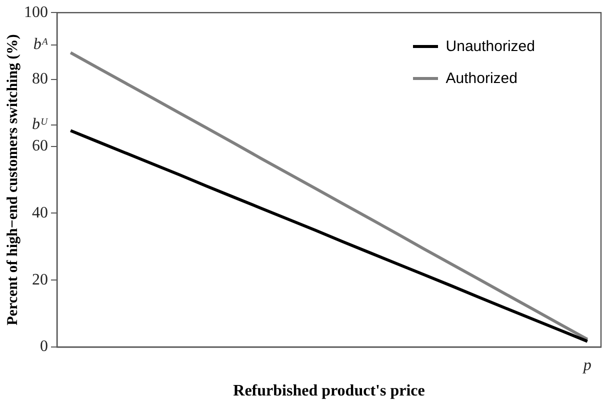  I want to click on y-tick-label: 100, so click(36, 12).